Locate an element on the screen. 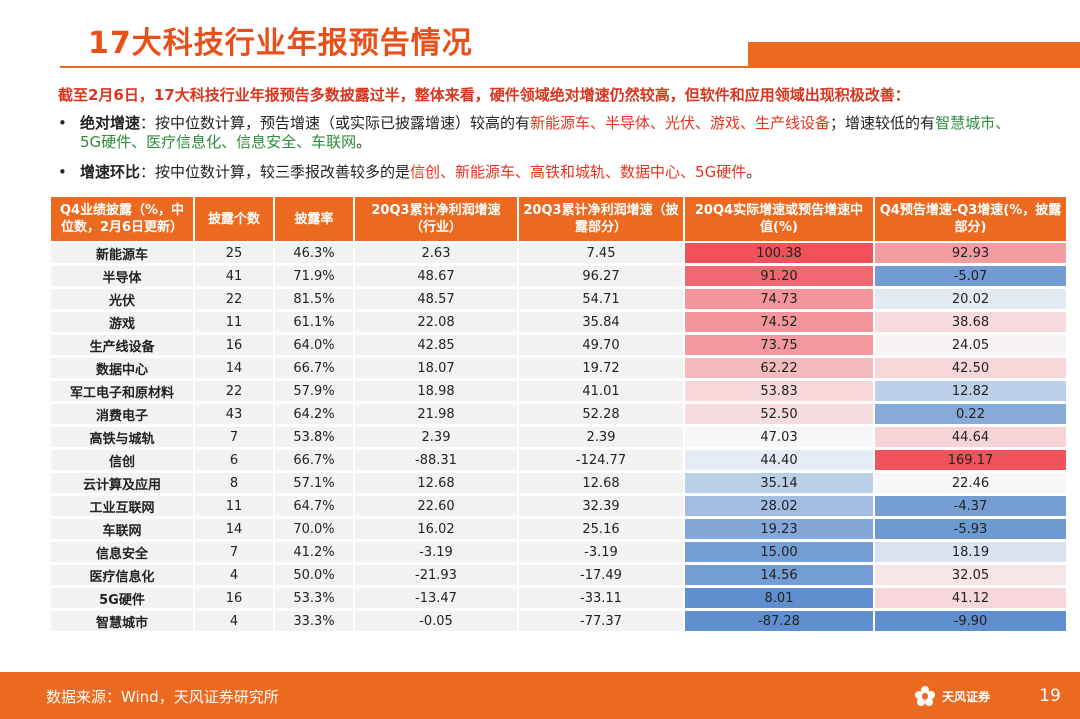 The image size is (1080, 719). q4-growth-cell: 74.73 is located at coordinates (779, 299).